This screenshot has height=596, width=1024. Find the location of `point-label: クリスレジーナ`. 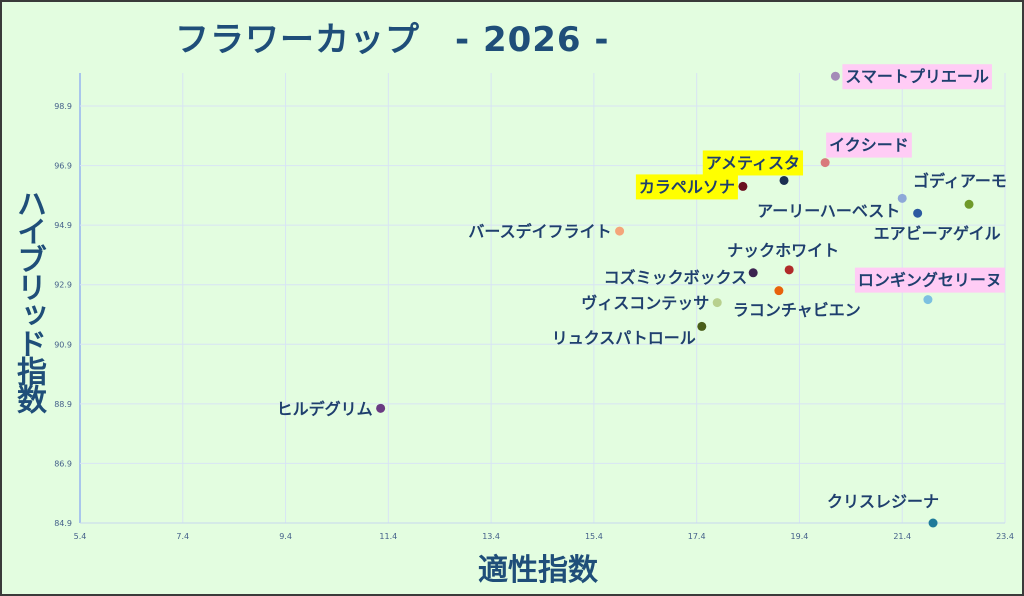

point-label: クリスレジーナ is located at coordinates (883, 501).